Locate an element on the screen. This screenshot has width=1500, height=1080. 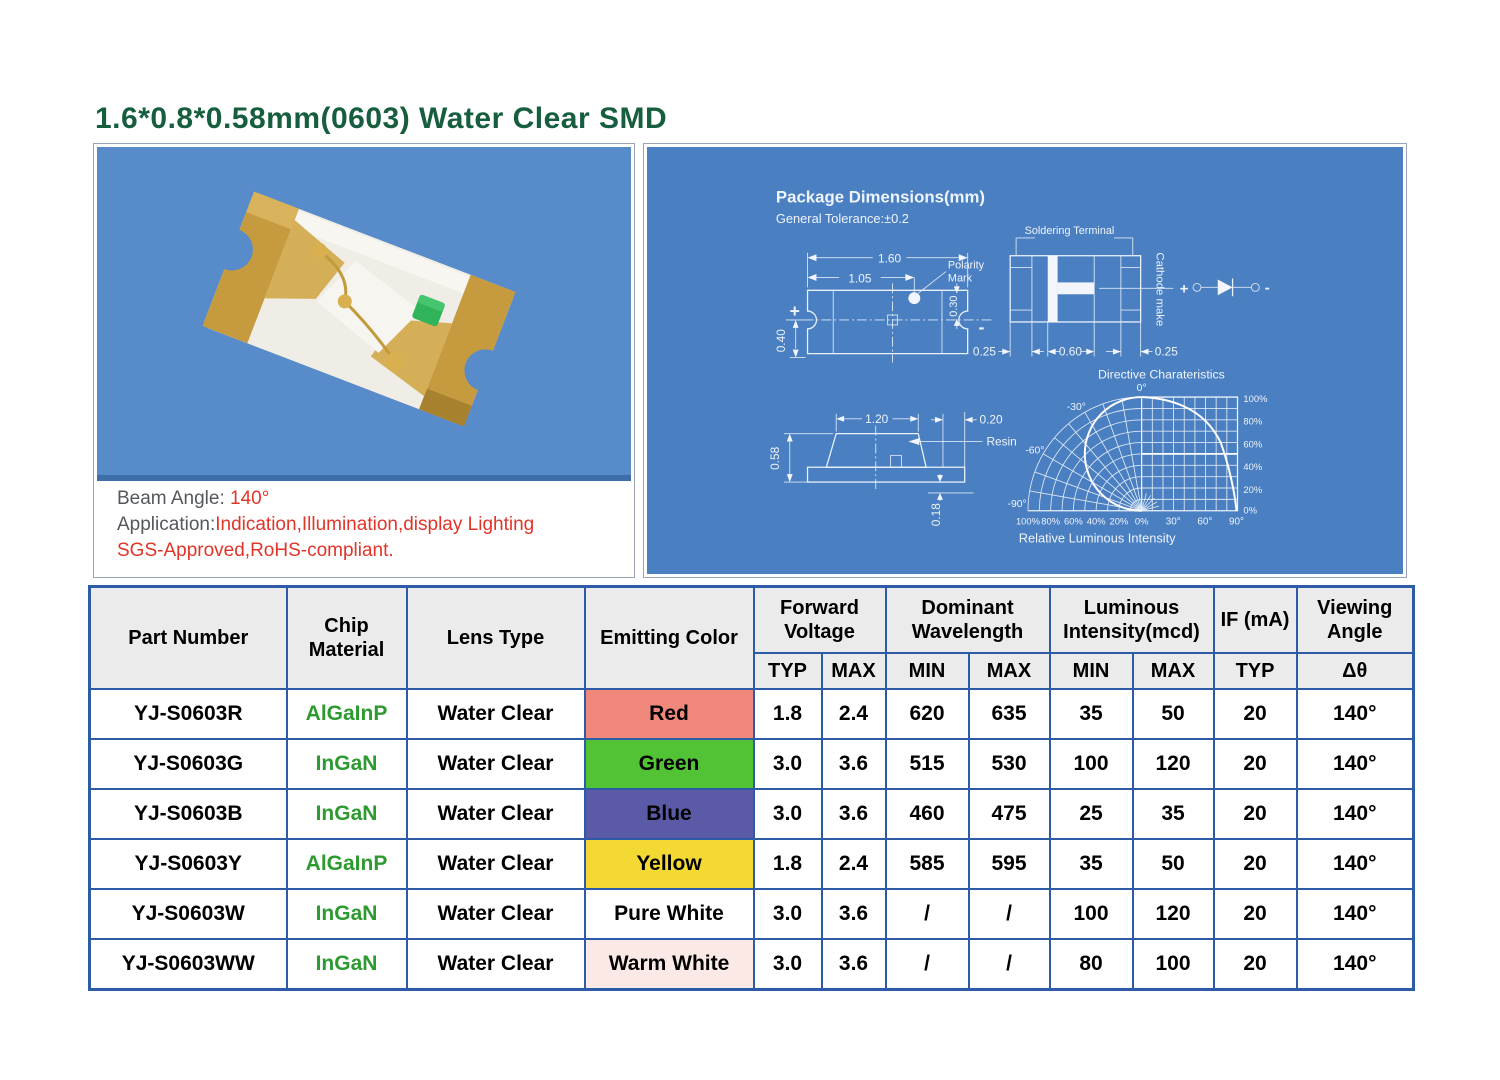
directive-chart-caption: Relative Luminous Intensity is located at coordinates (1097, 537).